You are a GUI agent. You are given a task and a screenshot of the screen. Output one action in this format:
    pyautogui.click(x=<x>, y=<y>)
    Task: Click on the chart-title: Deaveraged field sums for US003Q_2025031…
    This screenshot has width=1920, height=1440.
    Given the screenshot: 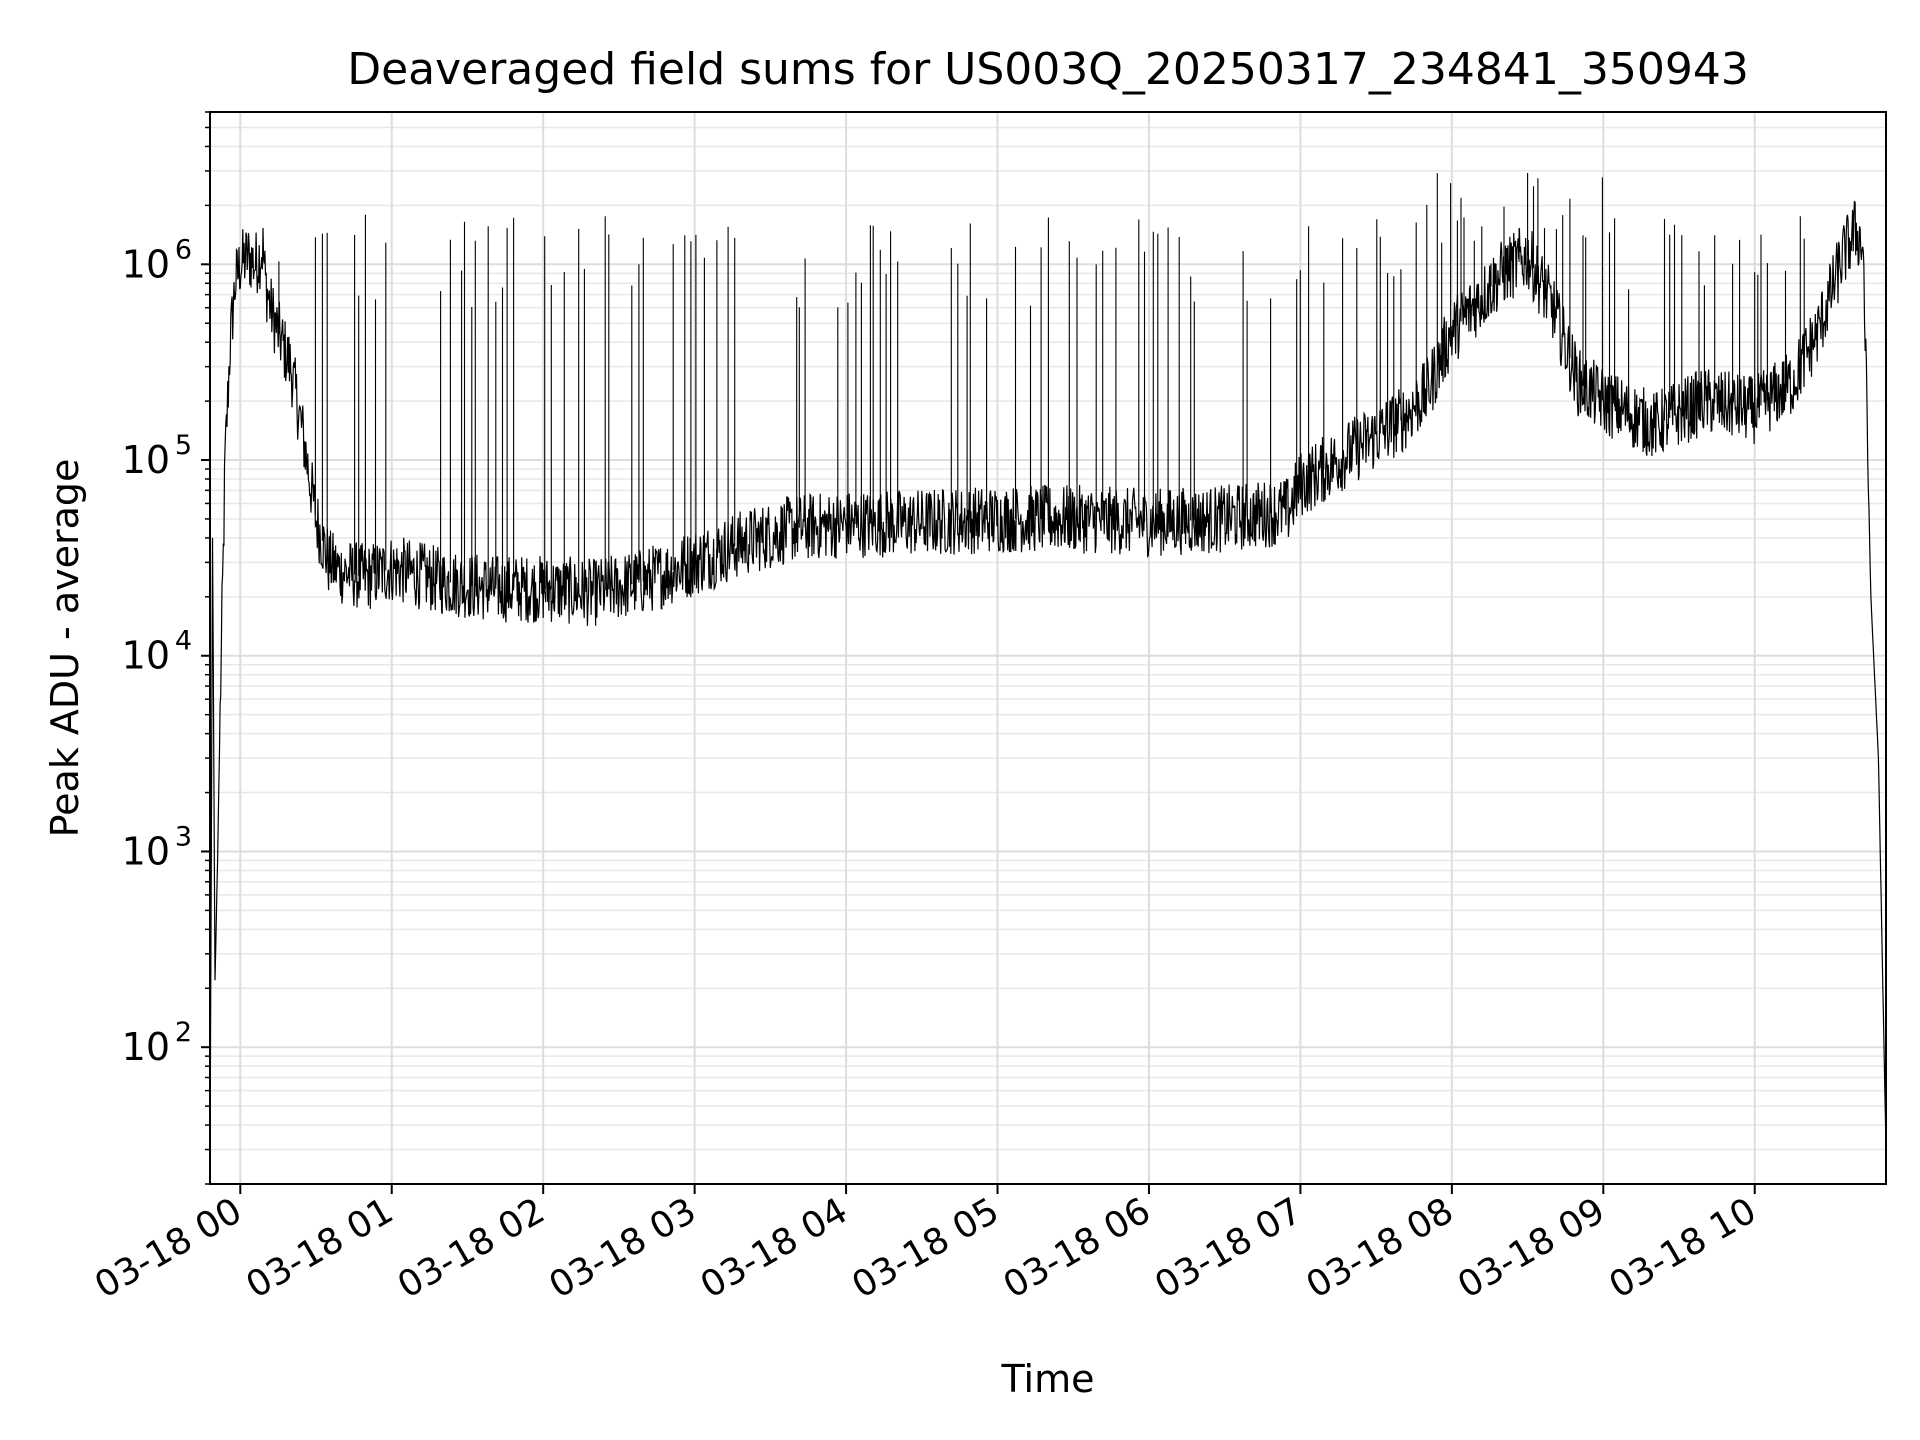 What is the action you would take?
    pyautogui.click(x=1048, y=69)
    